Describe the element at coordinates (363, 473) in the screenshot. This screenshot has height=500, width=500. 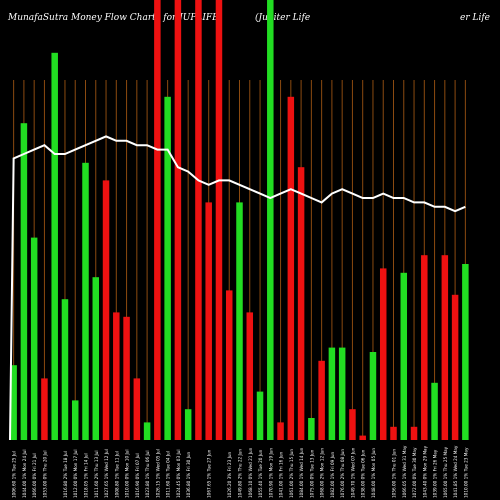
I see `x-tick-label: 1038.00 0% Tue 06 Jun` at that location.